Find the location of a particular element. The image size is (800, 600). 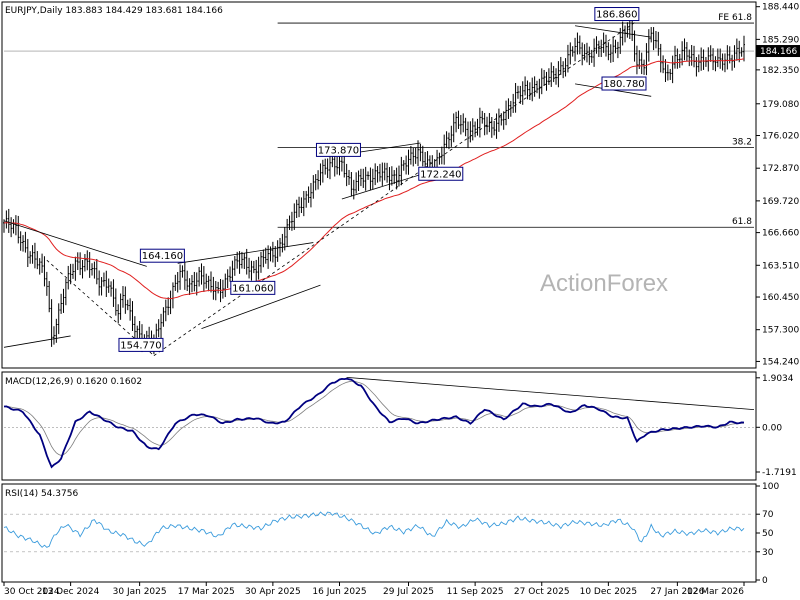

level-box-label: 154.770 is located at coordinates (140, 345).